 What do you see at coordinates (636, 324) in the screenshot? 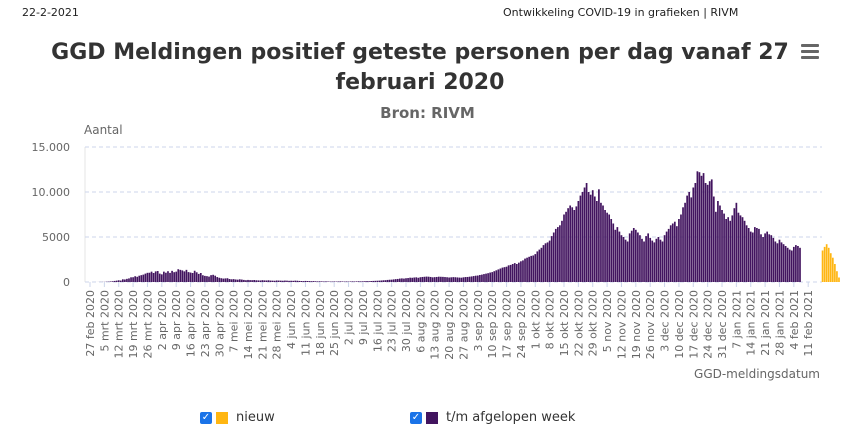
I see `x-tick-label: 19 nov 2020` at bounding box center [636, 324].